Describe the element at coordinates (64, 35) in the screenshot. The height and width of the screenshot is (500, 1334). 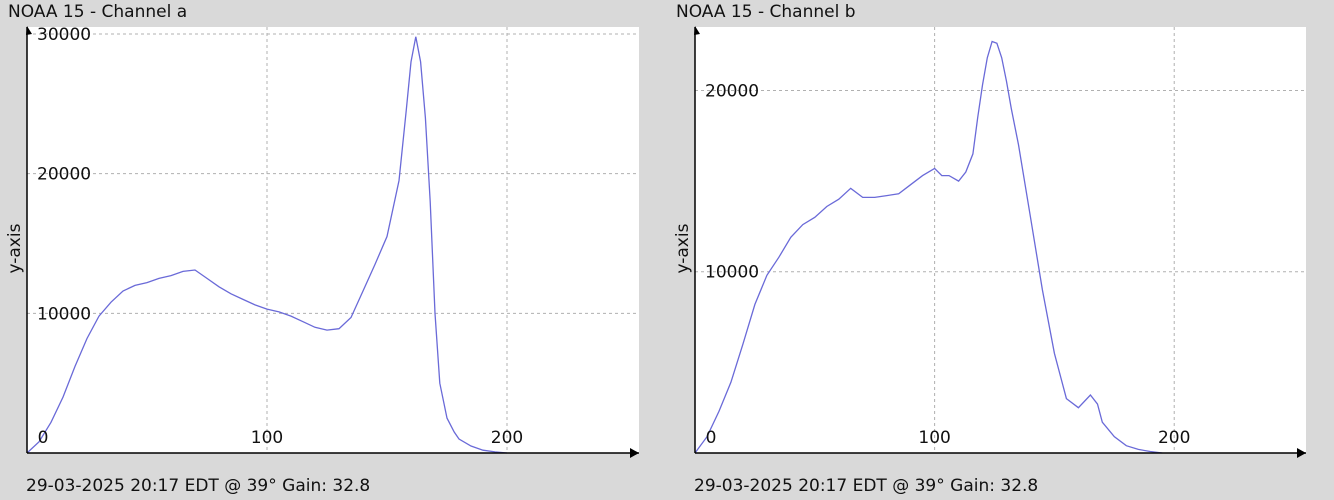
I see `y-tick-label: 30000` at that location.